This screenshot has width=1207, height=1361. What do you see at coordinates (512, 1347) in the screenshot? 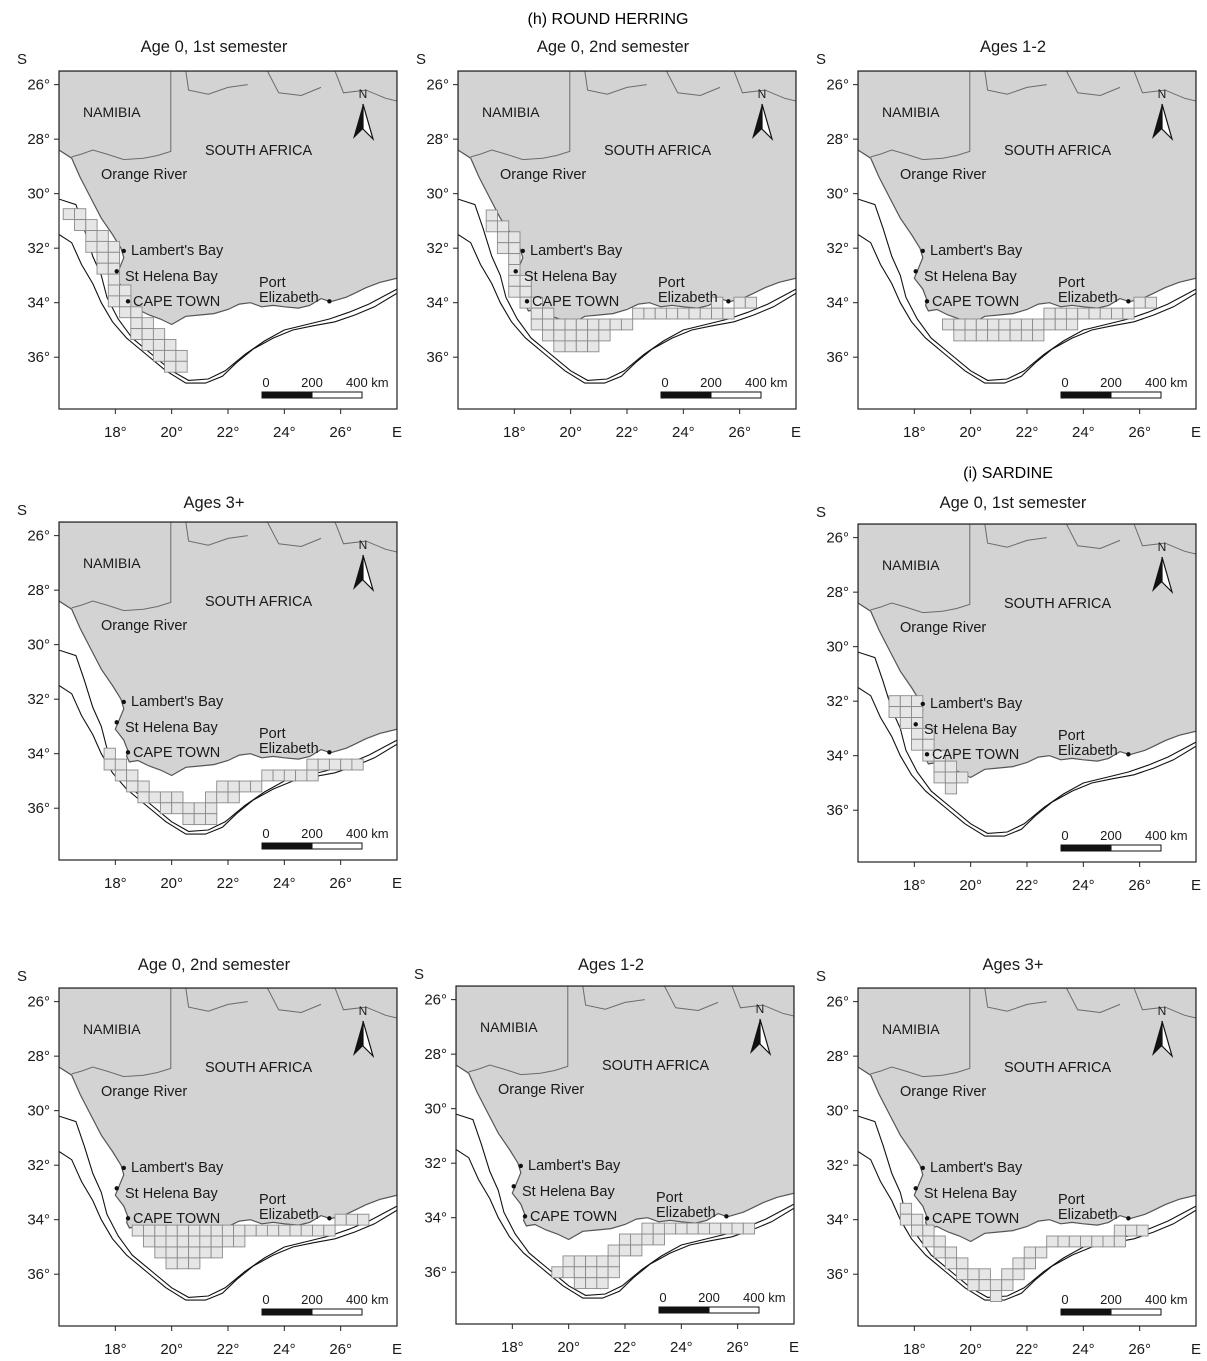
I see `lon-tick-label: 18°` at bounding box center [512, 1347].